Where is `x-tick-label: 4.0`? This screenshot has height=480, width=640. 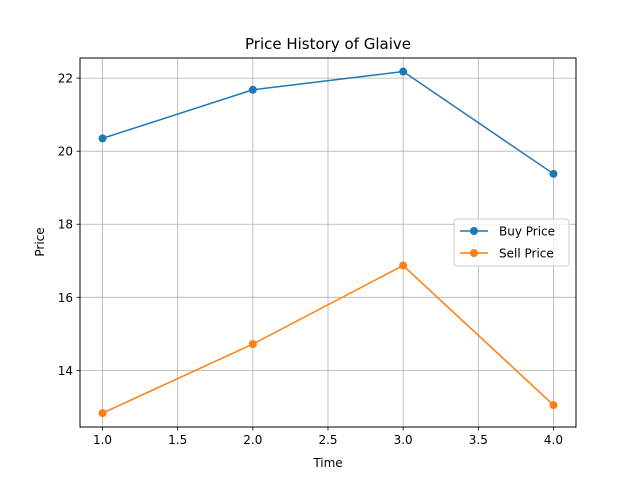
x-tick-label: 4.0 is located at coordinates (553, 440).